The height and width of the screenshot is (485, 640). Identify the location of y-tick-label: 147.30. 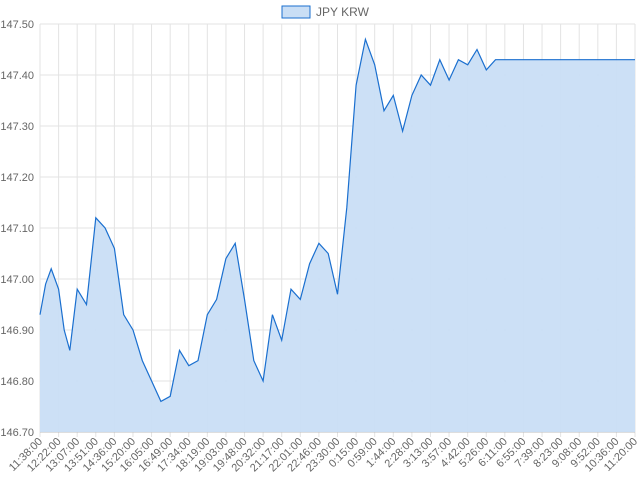
(17, 127).